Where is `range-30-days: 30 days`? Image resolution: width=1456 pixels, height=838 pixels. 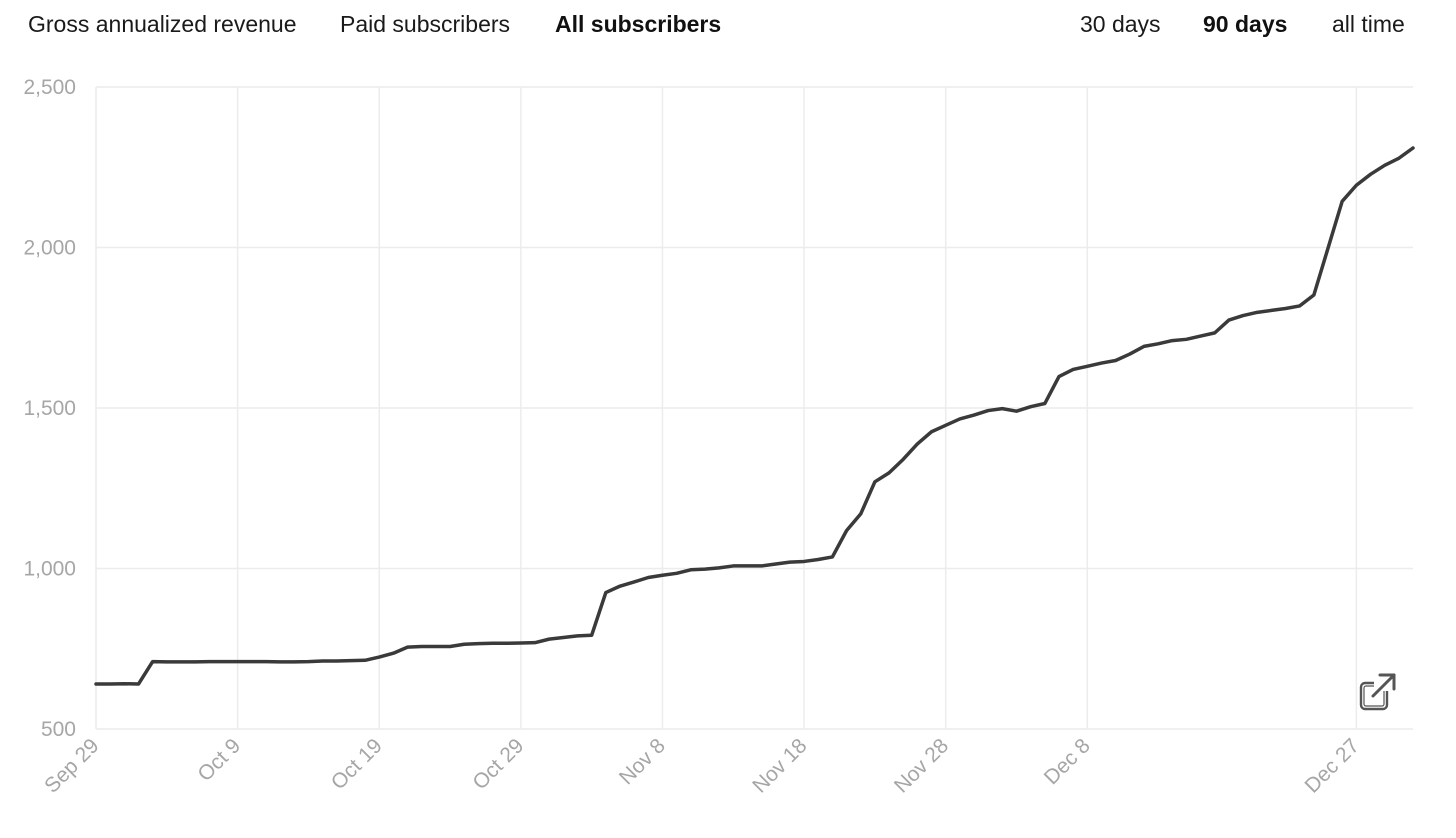
range-30-days: 30 days is located at coordinates (1120, 24).